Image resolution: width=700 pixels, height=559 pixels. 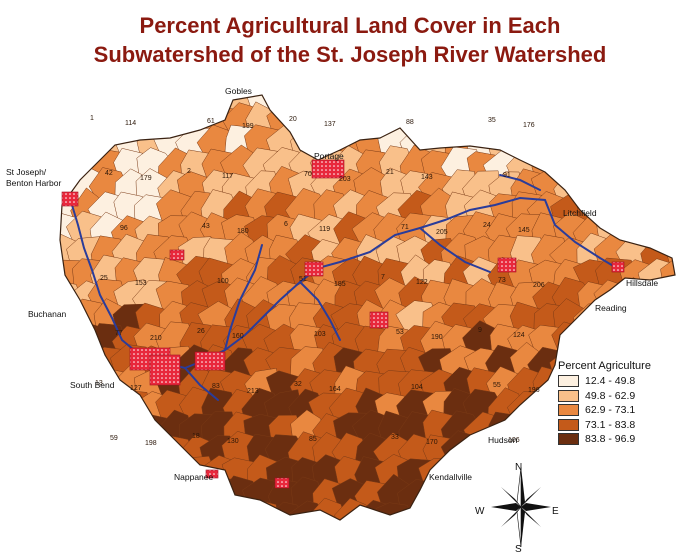 What do you see at coordinates (480, 330) in the screenshot?
I see `subwatershed-number: 9` at bounding box center [480, 330].